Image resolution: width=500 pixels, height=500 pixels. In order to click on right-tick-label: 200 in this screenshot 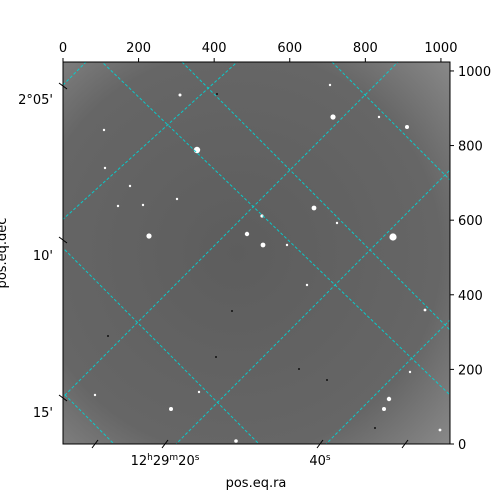, I will do `click(470, 370)`.